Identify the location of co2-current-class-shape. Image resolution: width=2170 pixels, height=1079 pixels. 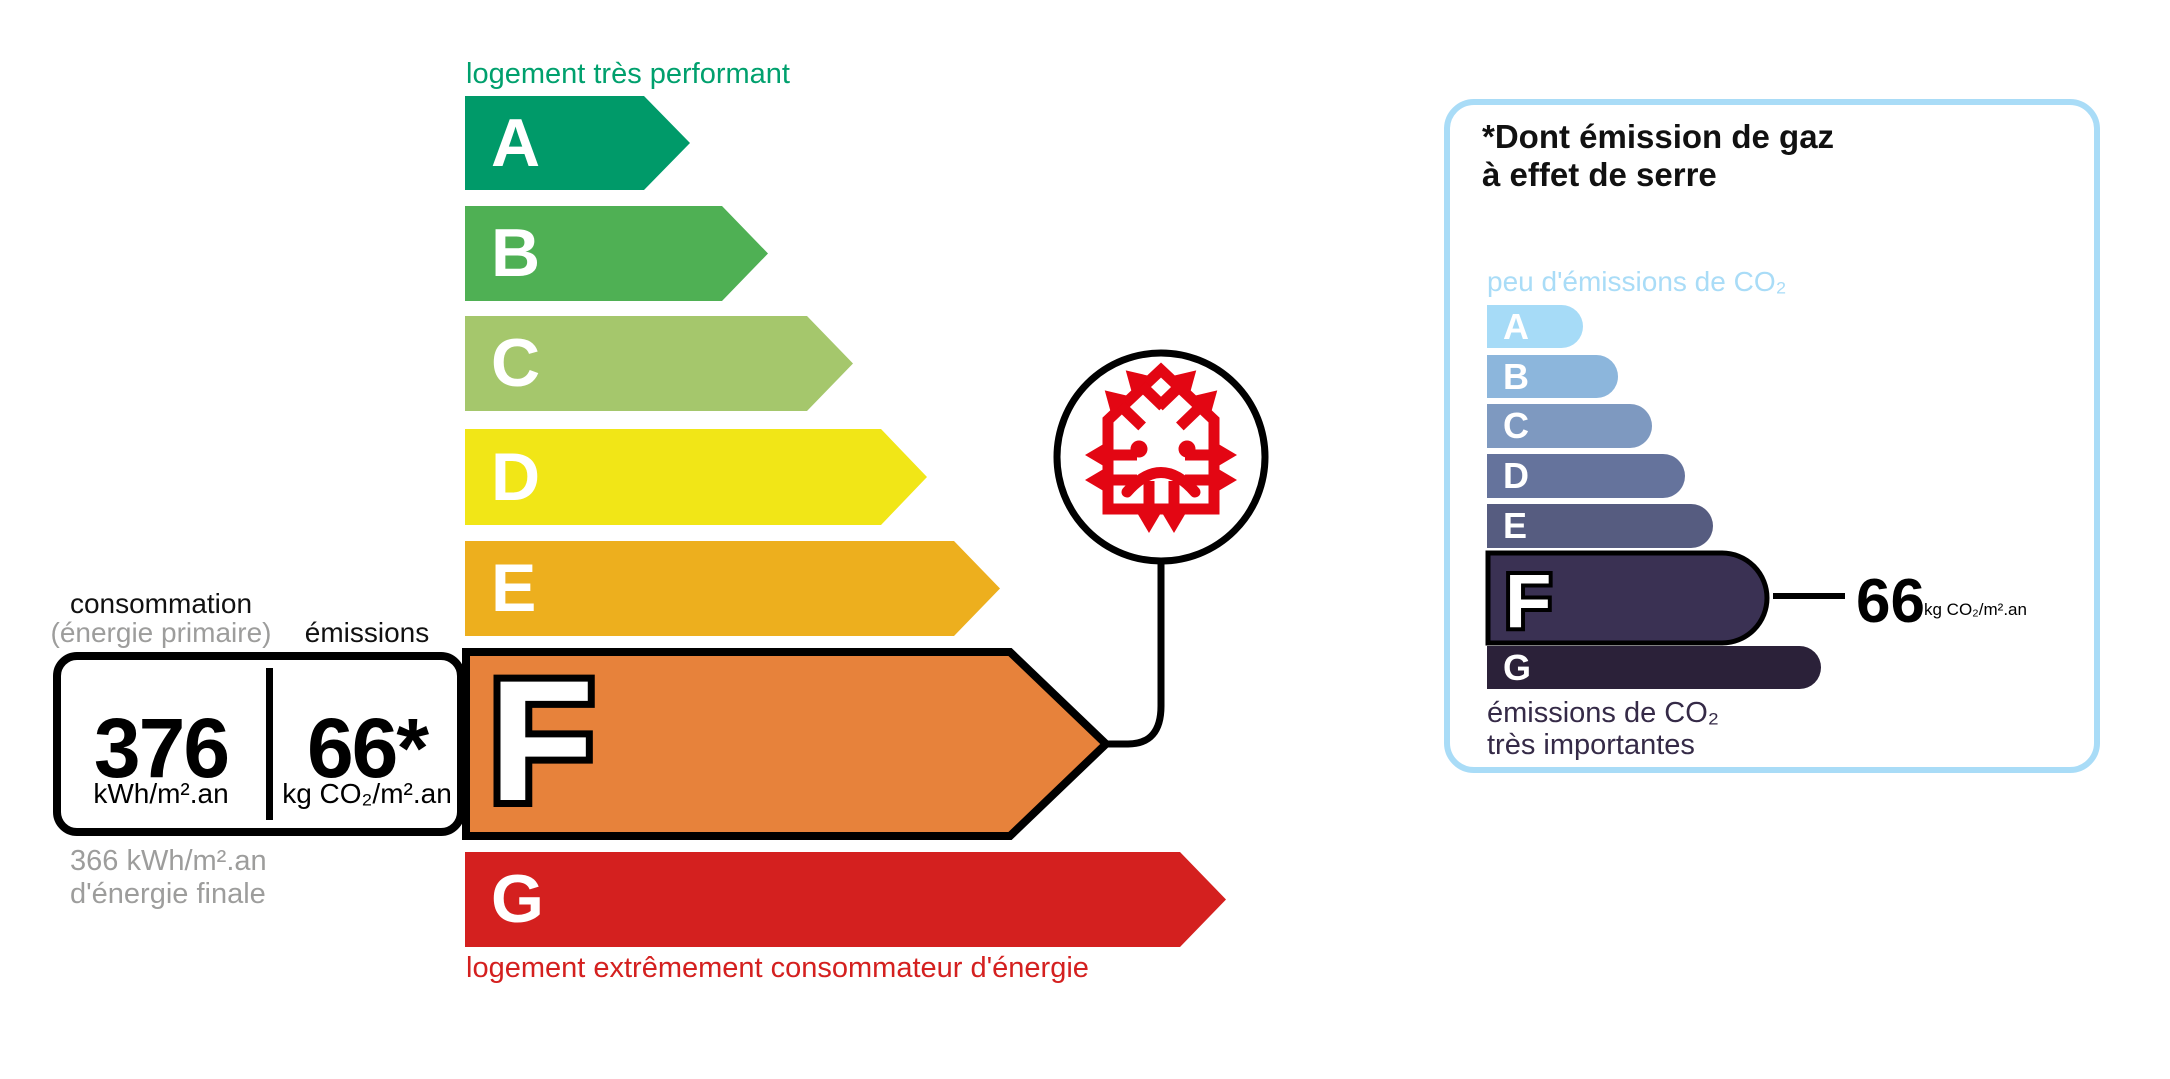
(1627, 598).